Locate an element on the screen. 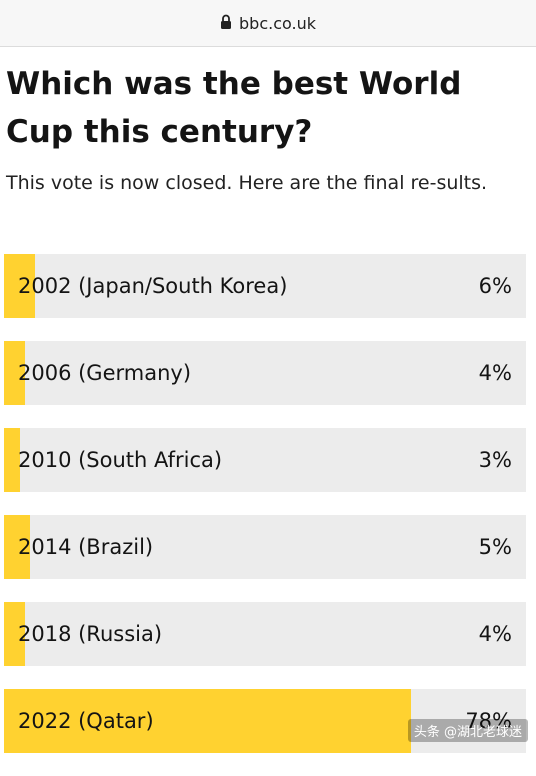  poll-result-row: 2018 (Russia) 4% is located at coordinates (265, 634).